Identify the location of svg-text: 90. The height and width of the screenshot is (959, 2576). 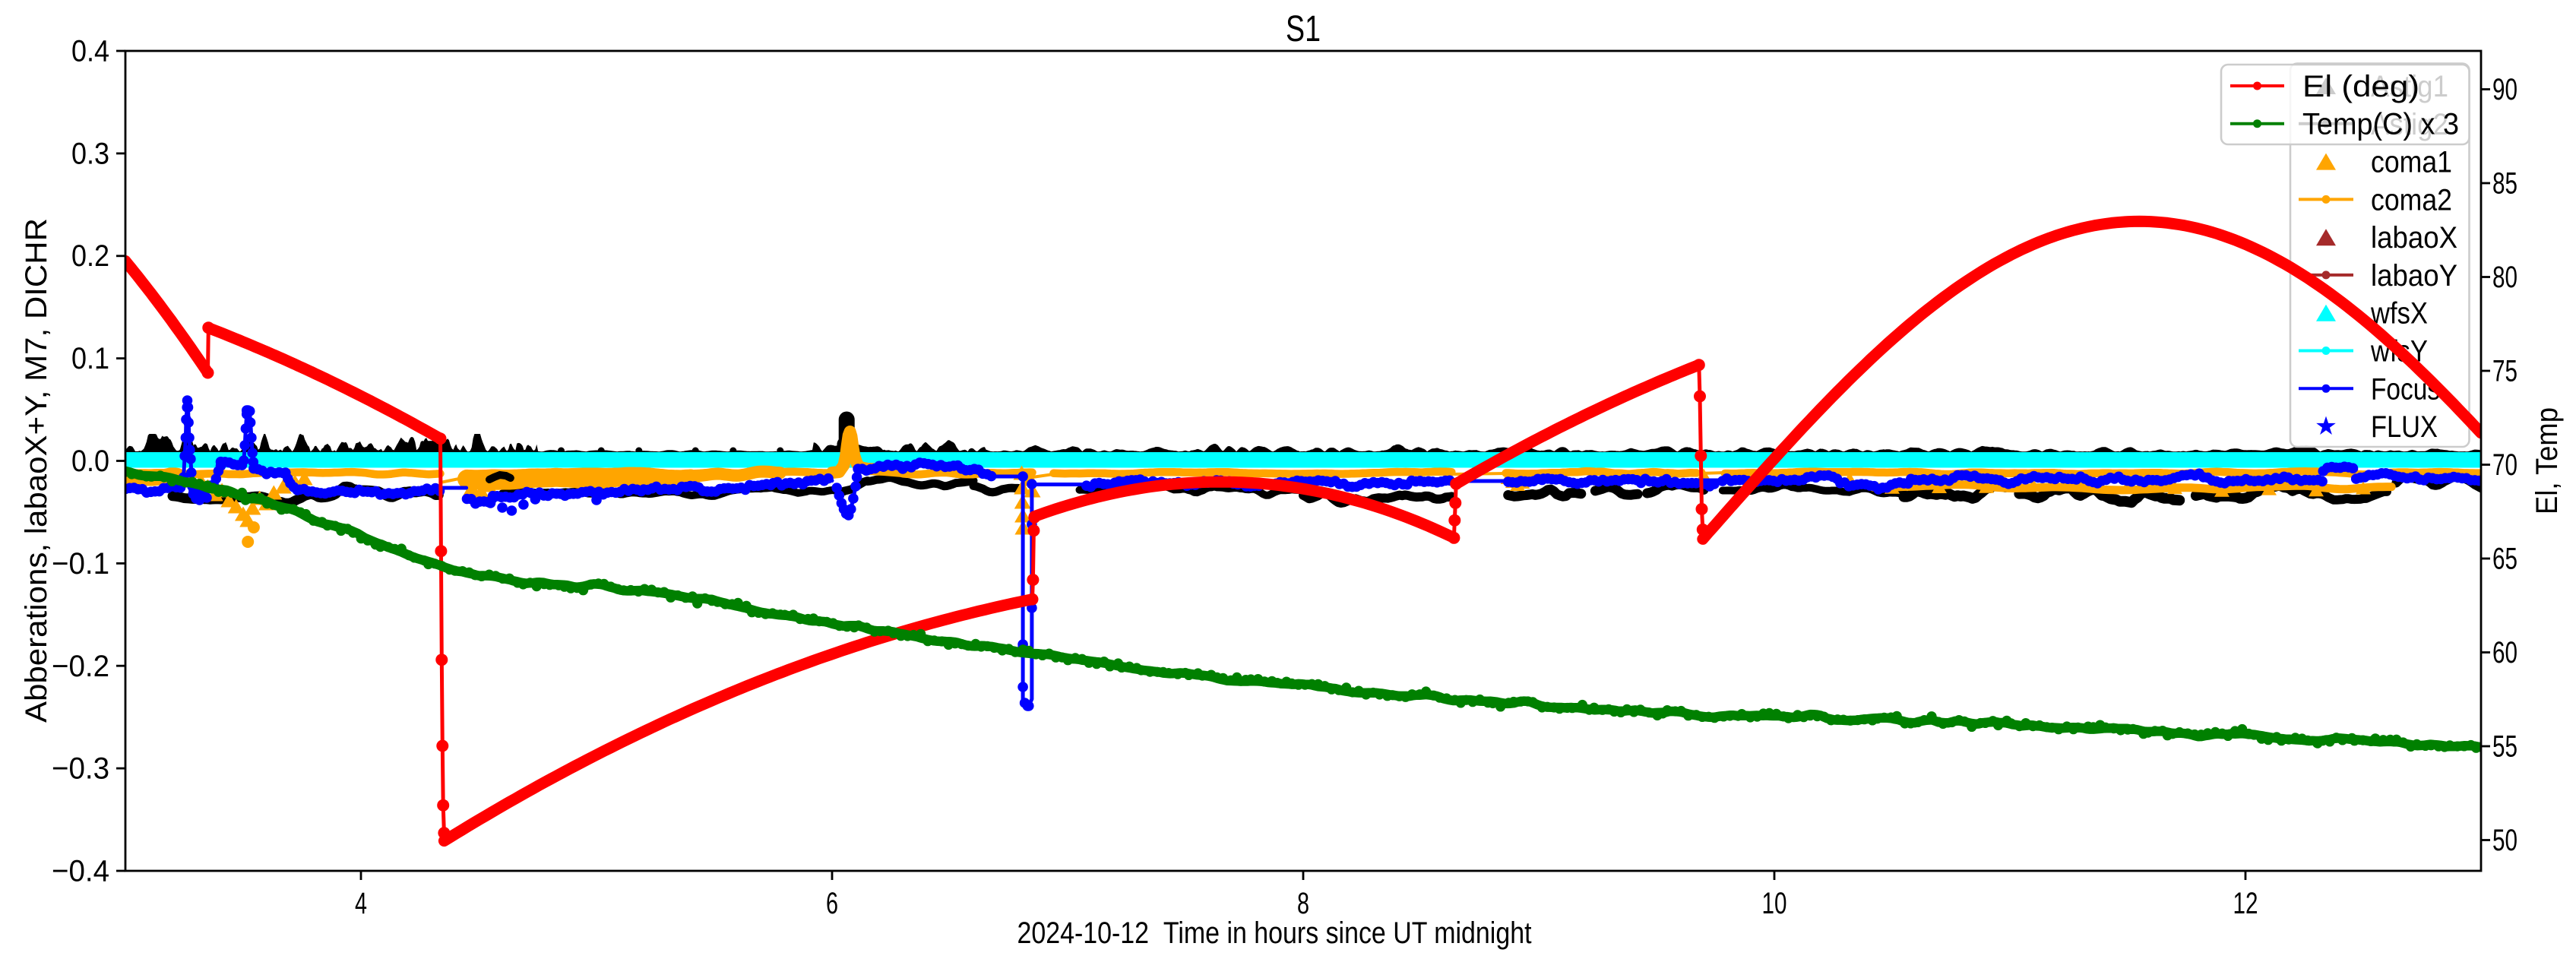
(2504, 89).